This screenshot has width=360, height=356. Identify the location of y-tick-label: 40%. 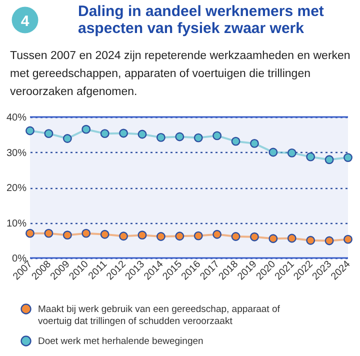
(16, 118).